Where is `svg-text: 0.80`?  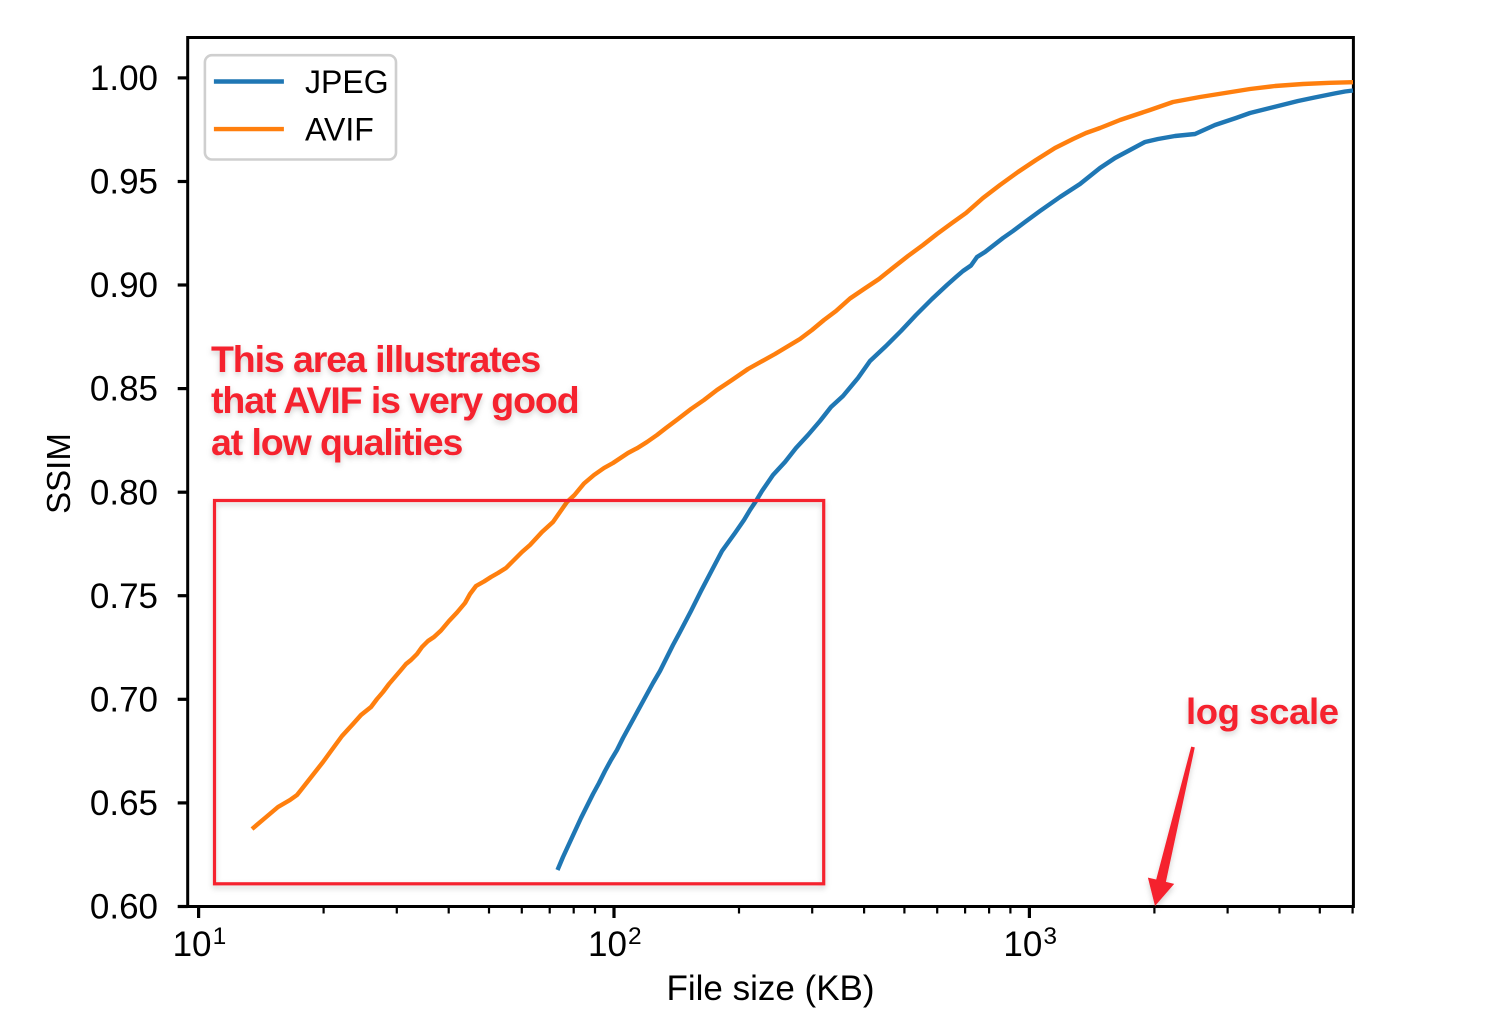
svg-text: 0.80 is located at coordinates (124, 492).